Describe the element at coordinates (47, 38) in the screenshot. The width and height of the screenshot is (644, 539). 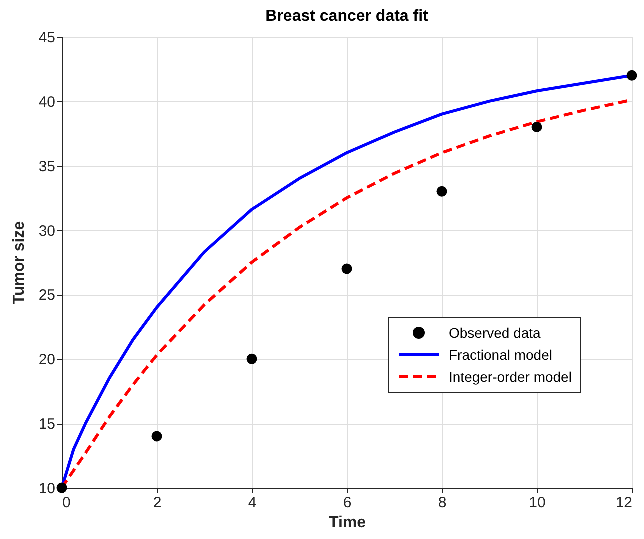
I see `y-tick-label: 45` at that location.